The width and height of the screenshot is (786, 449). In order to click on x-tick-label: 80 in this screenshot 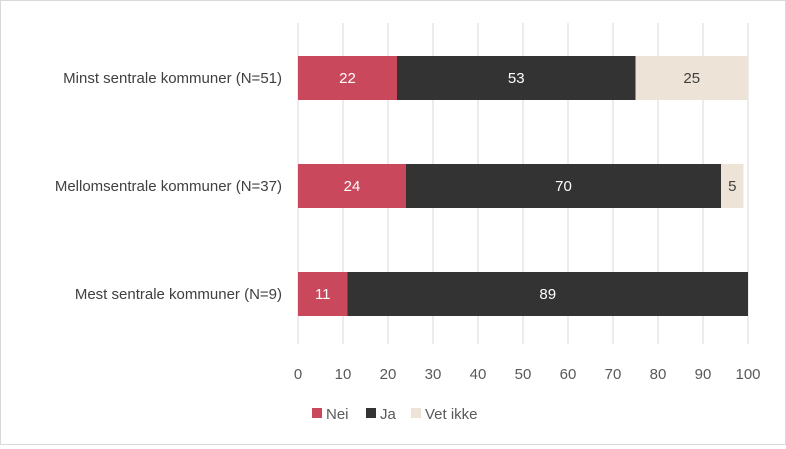, I will do `click(658, 374)`.